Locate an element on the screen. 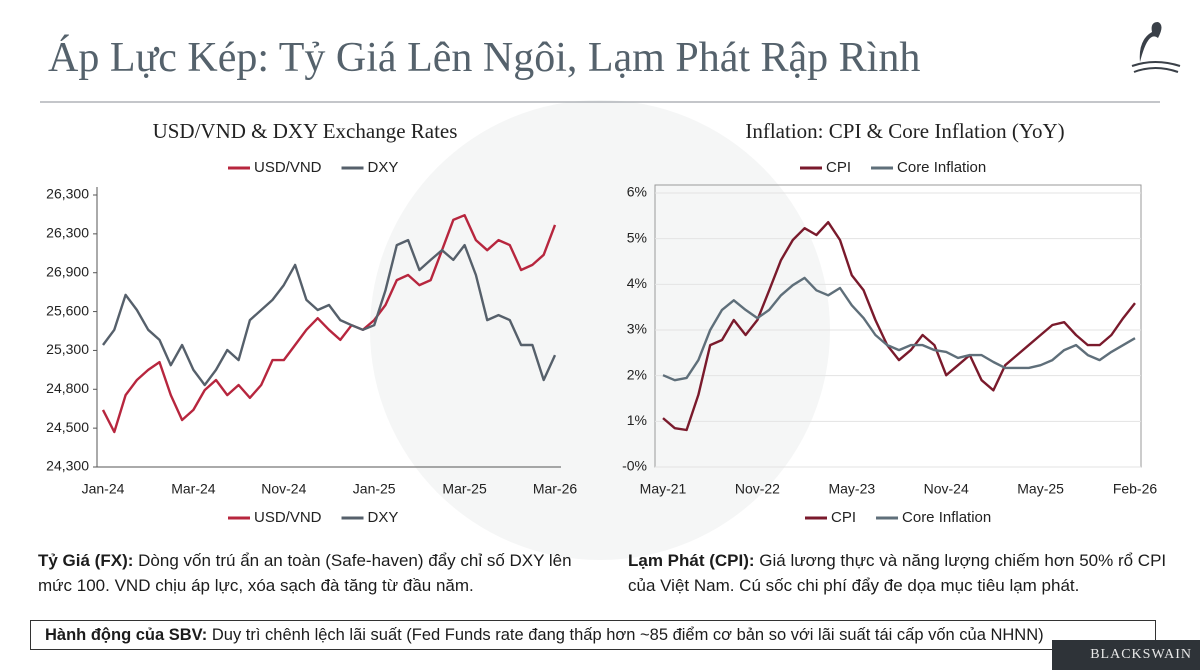  logo is located at coordinates (1155, 50).